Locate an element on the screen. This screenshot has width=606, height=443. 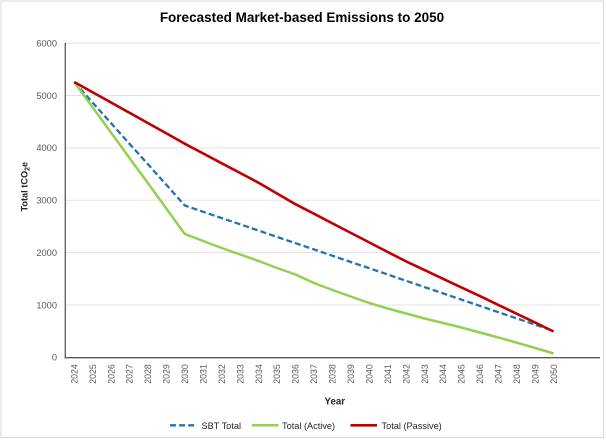
svg-text: 2038 is located at coordinates (333, 374).